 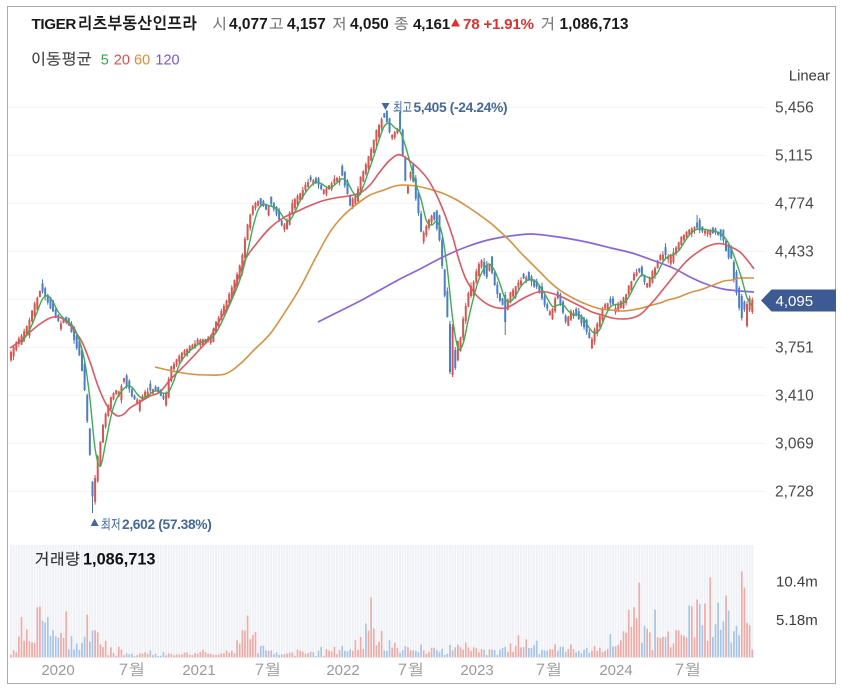 I want to click on svg-text: 5,405 (-24.24%), so click(x=461, y=107).